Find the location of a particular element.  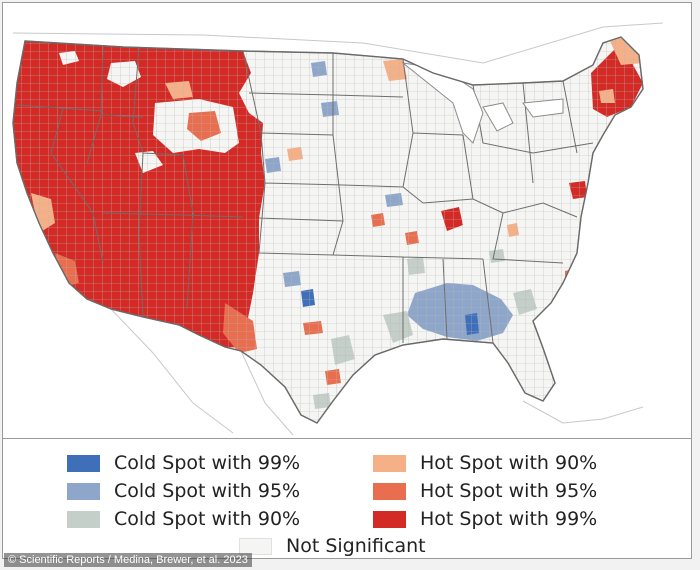

legend-label-cold99: Cold Spot with 99% is located at coordinates (207, 463).